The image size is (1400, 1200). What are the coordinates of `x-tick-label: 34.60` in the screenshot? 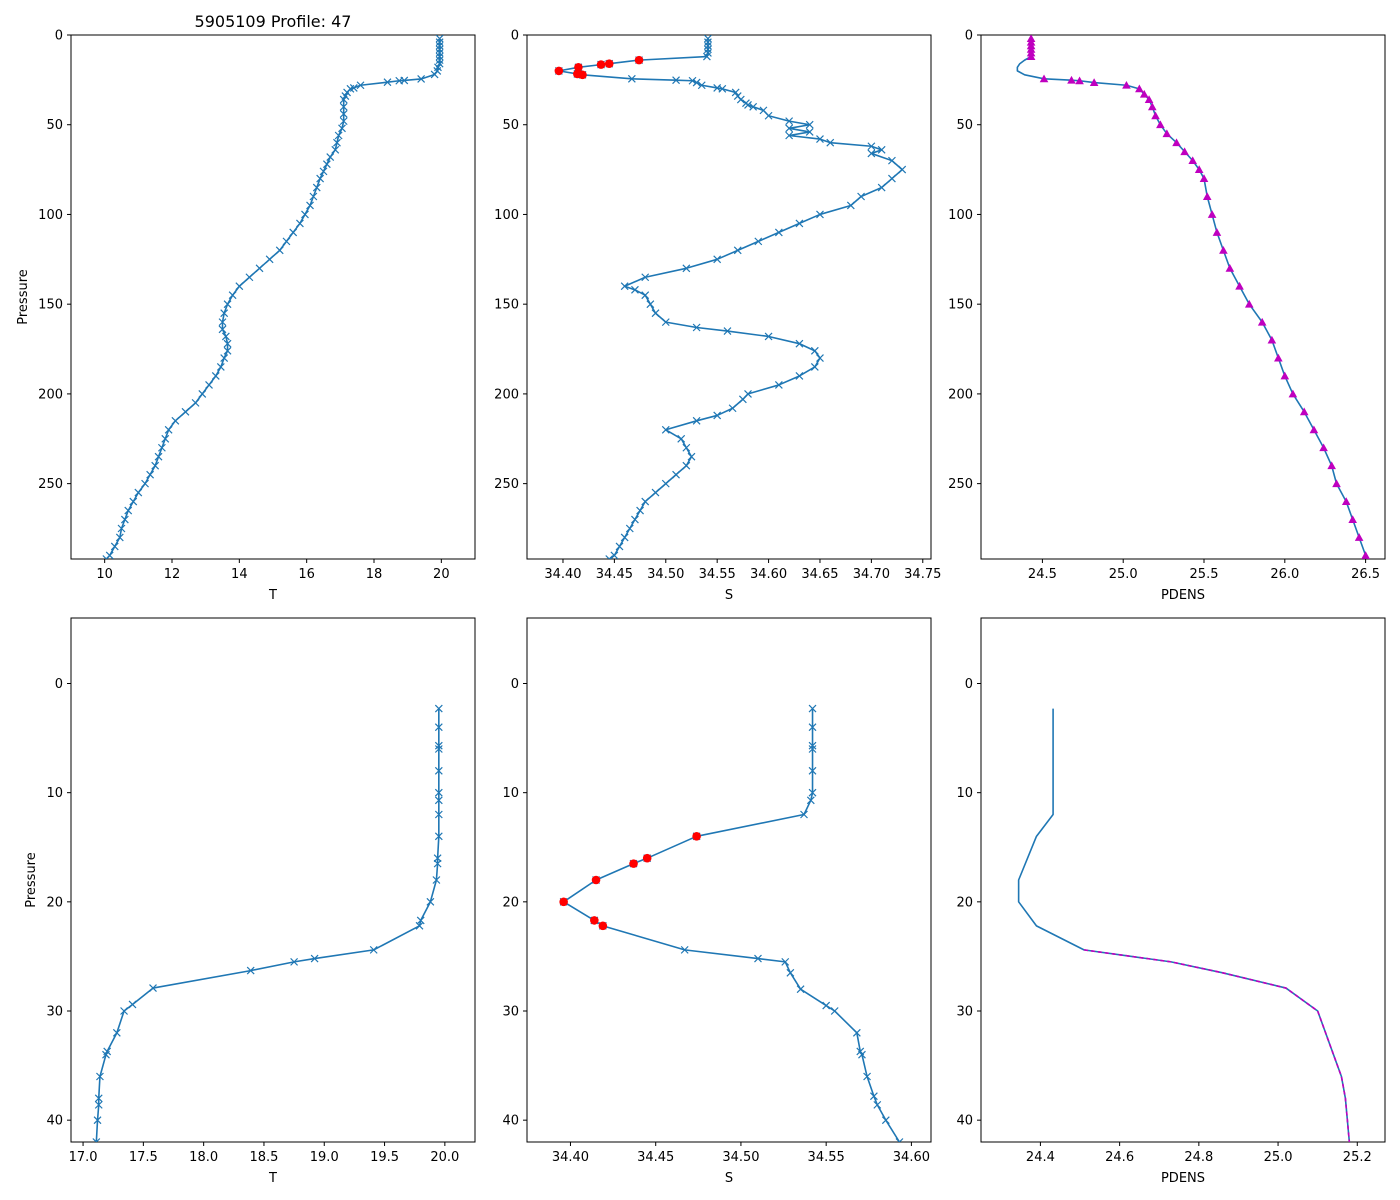 It's located at (911, 1157).